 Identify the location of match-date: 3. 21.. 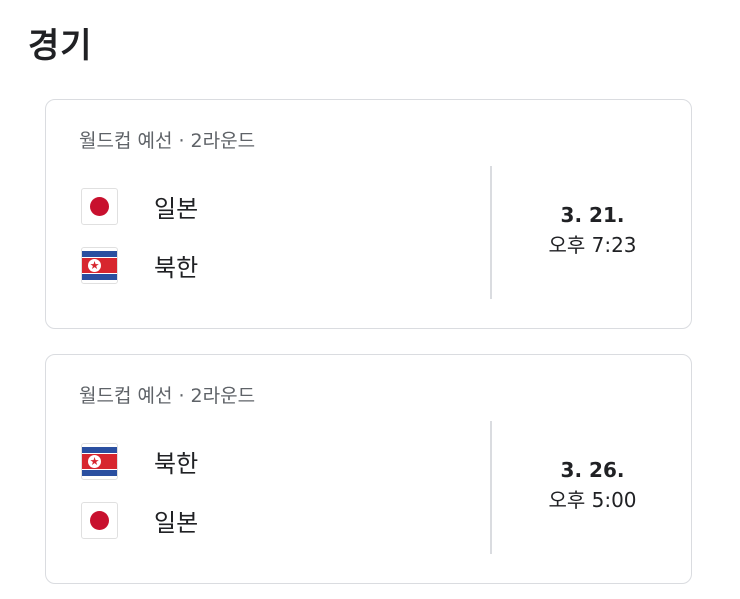
(592, 215).